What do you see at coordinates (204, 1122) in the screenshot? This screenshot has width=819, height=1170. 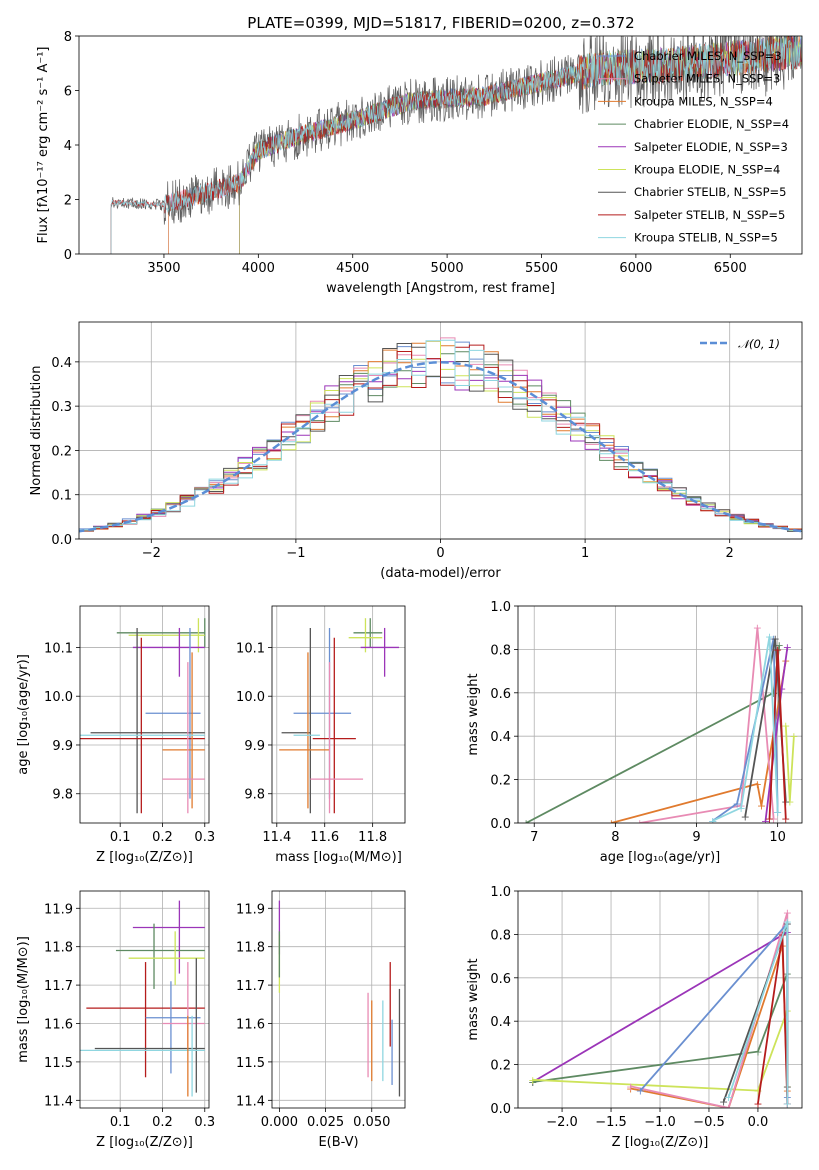 I see `x-tick-label: 0.3` at bounding box center [204, 1122].